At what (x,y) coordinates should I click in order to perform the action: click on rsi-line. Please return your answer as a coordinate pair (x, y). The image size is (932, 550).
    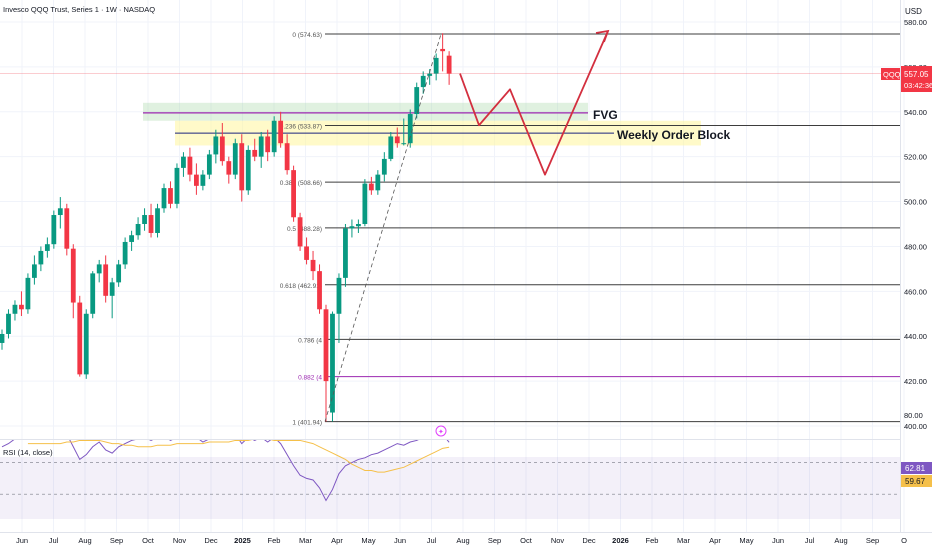
    Looking at the image, I should click on (225, 471).